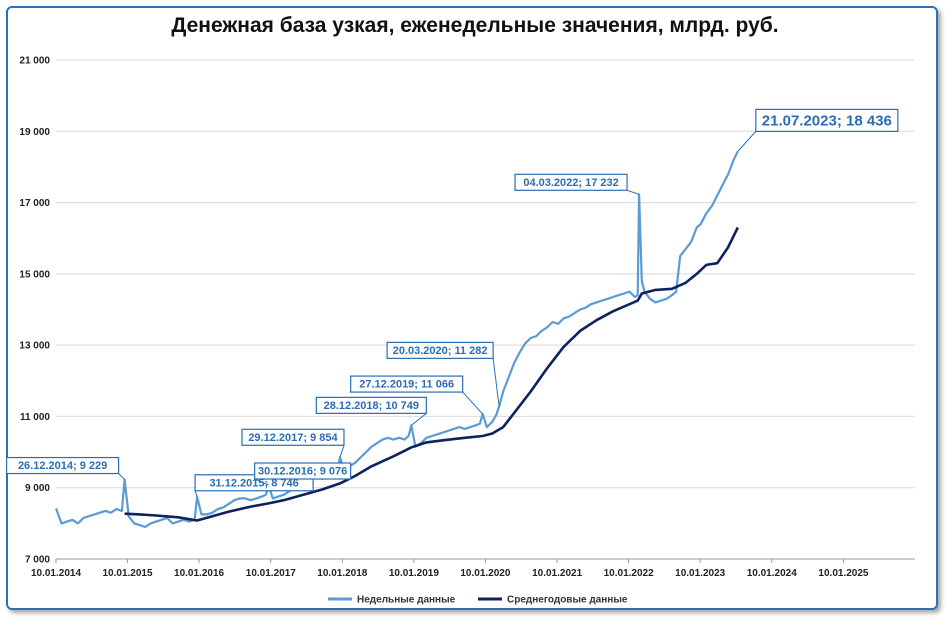 This screenshot has height=620, width=950. I want to click on annotation-label: 28.12.2018; 10 749, so click(371, 411).